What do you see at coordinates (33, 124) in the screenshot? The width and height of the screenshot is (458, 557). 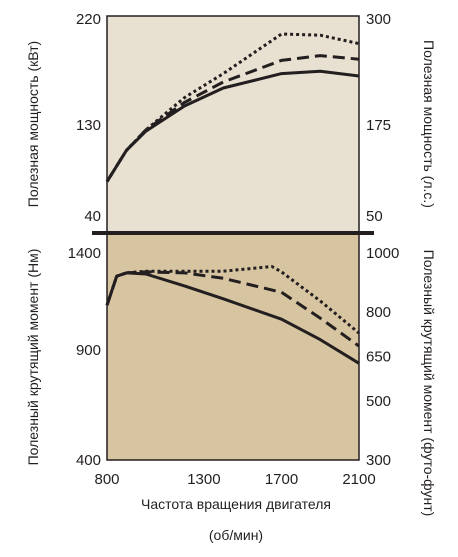 I see `power-ylabel-left: Полезная мощность (кВт)` at bounding box center [33, 124].